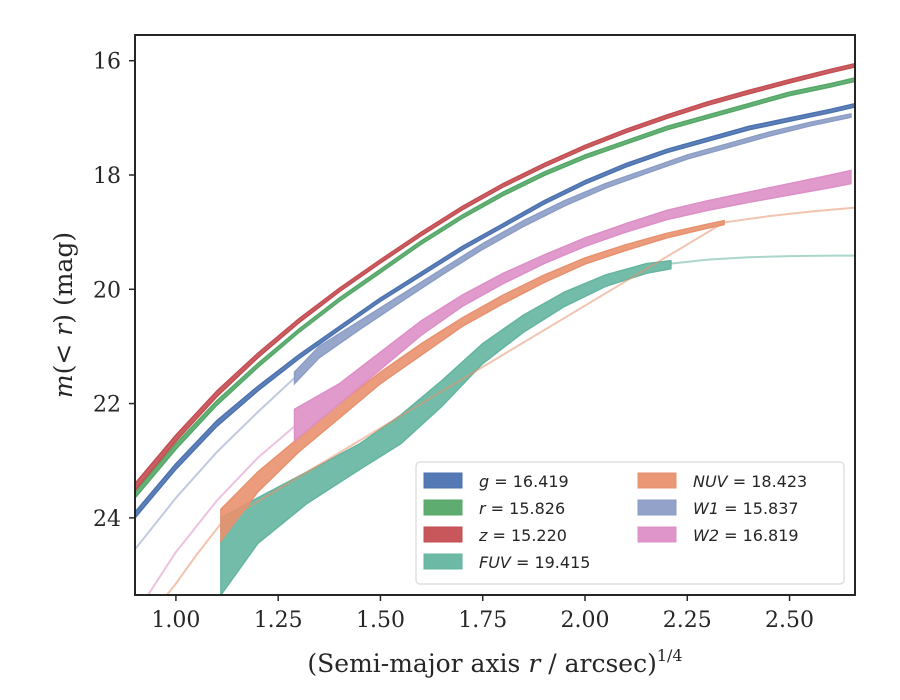 Image resolution: width=900 pixels, height=700 pixels. What do you see at coordinates (746, 535) in the screenshot?
I see `legend-label: W2 = 16.819` at bounding box center [746, 535].